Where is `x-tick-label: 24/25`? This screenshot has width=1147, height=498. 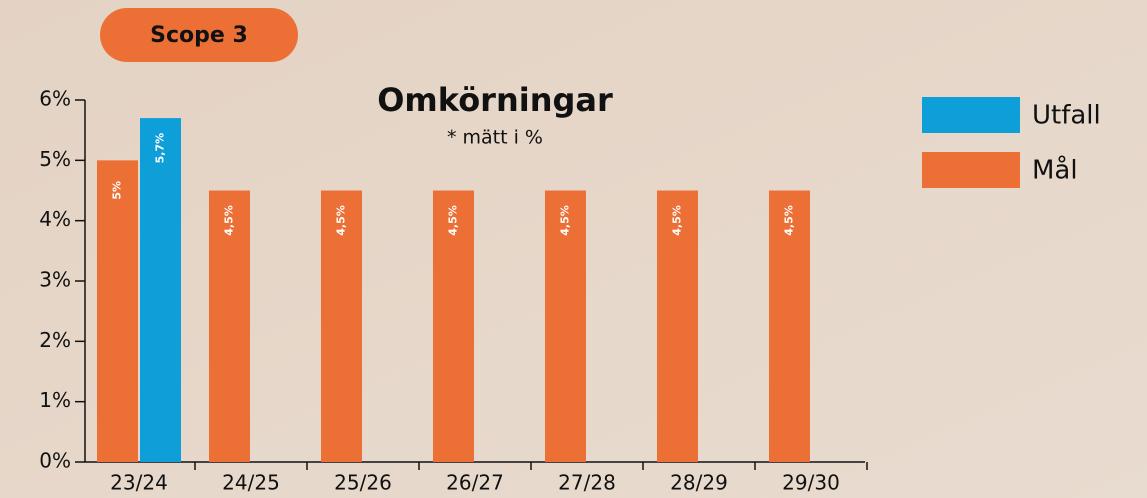
x-tick-label: 24/25 is located at coordinates (251, 483).